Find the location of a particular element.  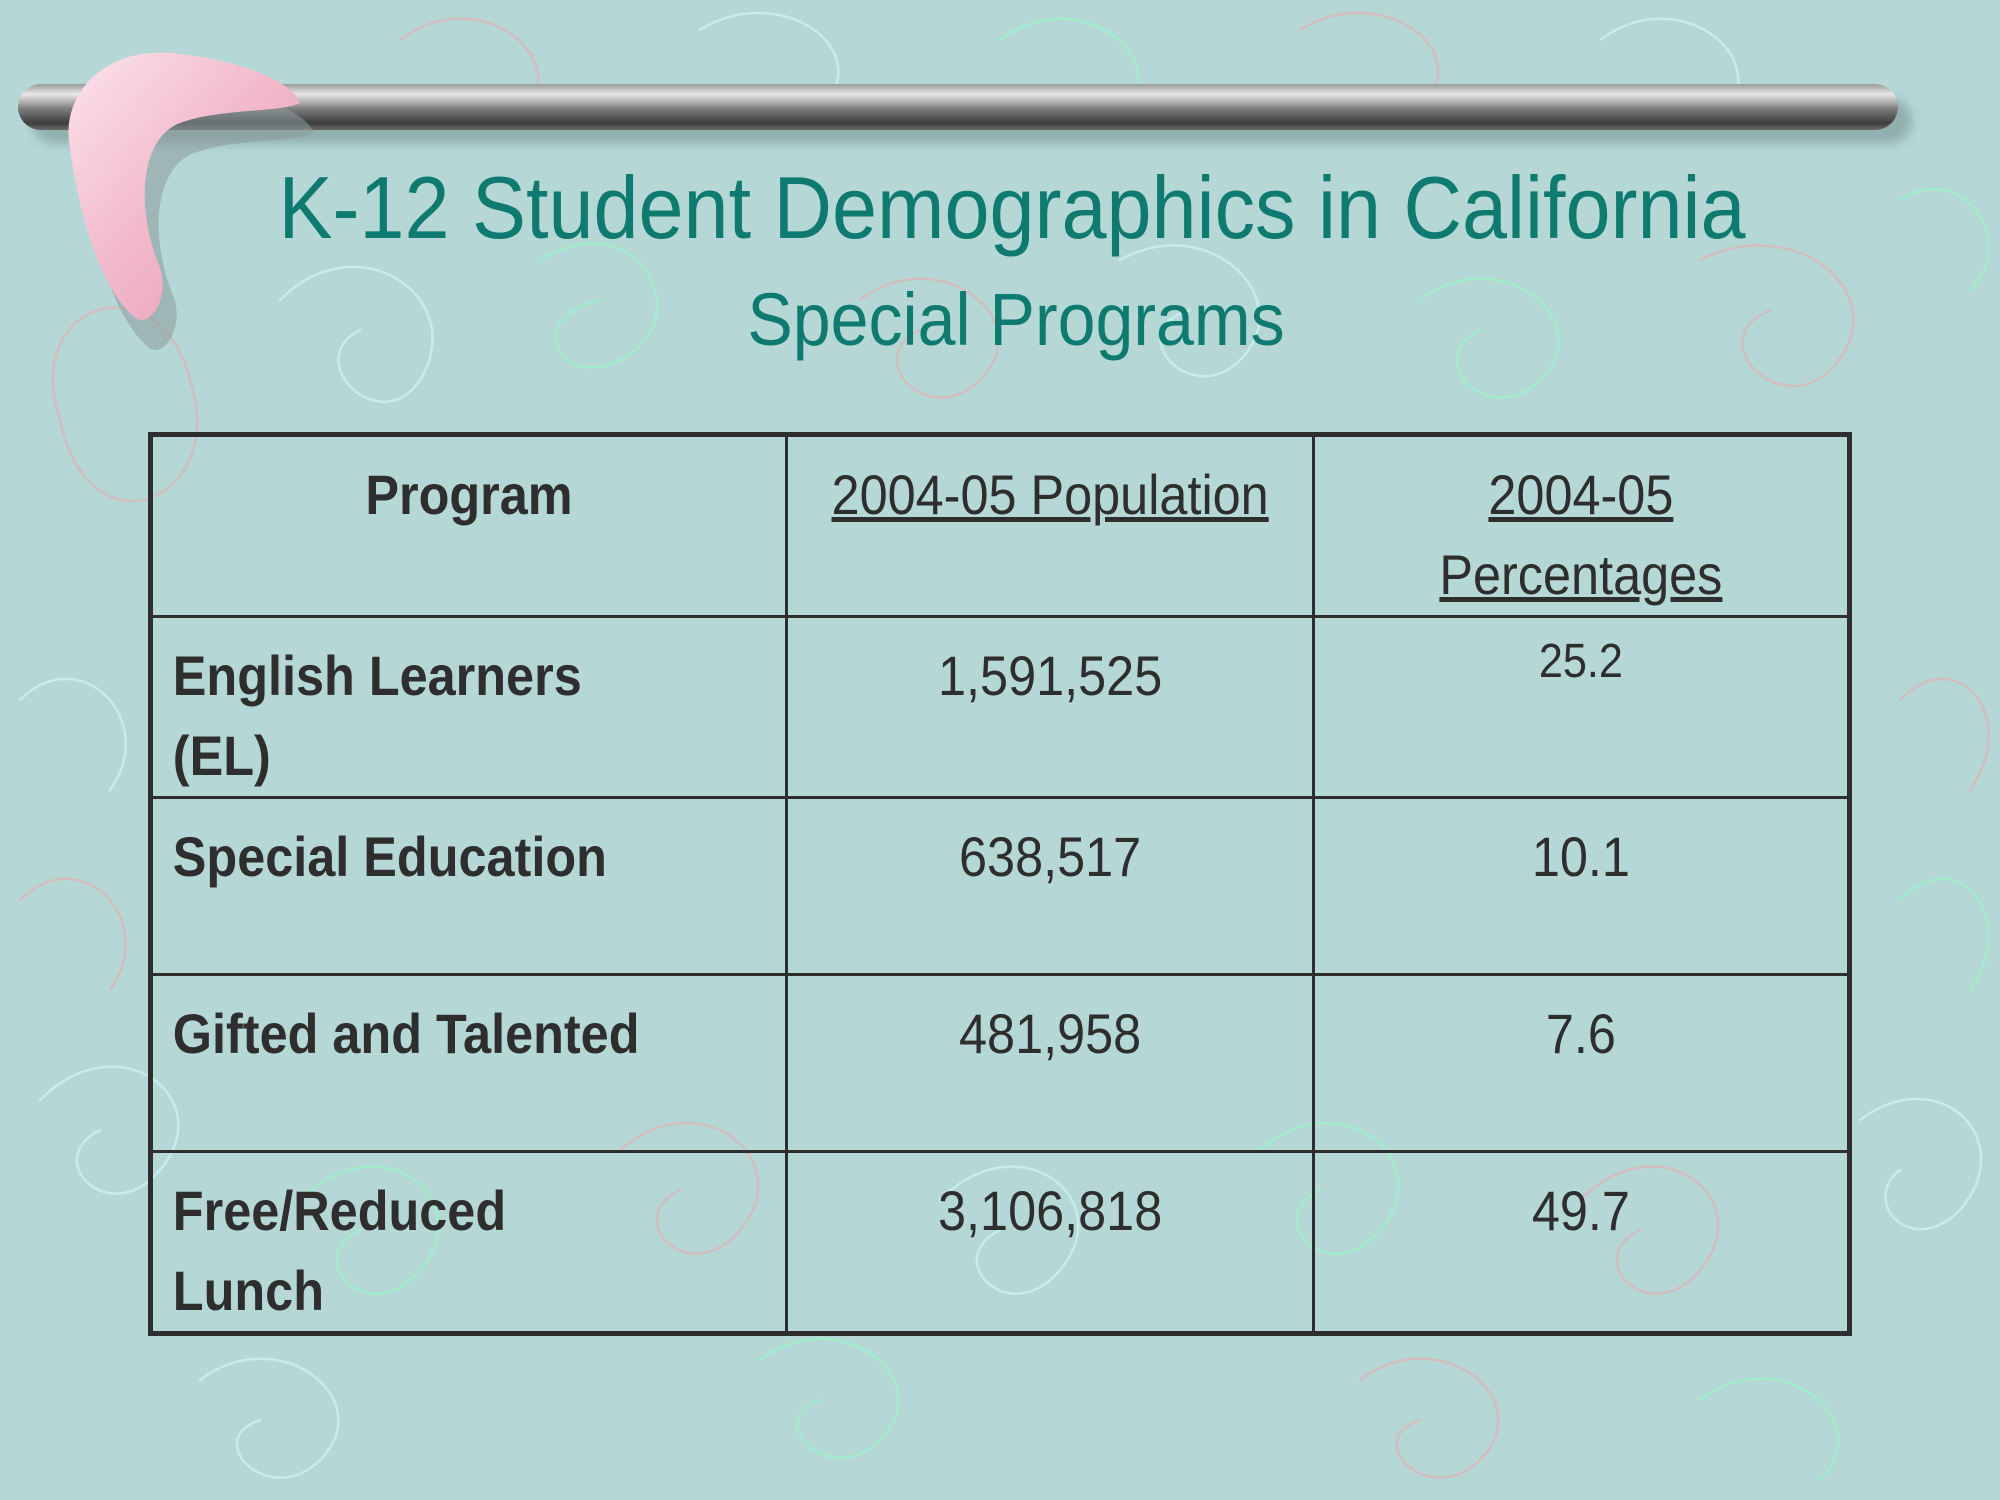

population-cell: 638,517 is located at coordinates (1050, 886).